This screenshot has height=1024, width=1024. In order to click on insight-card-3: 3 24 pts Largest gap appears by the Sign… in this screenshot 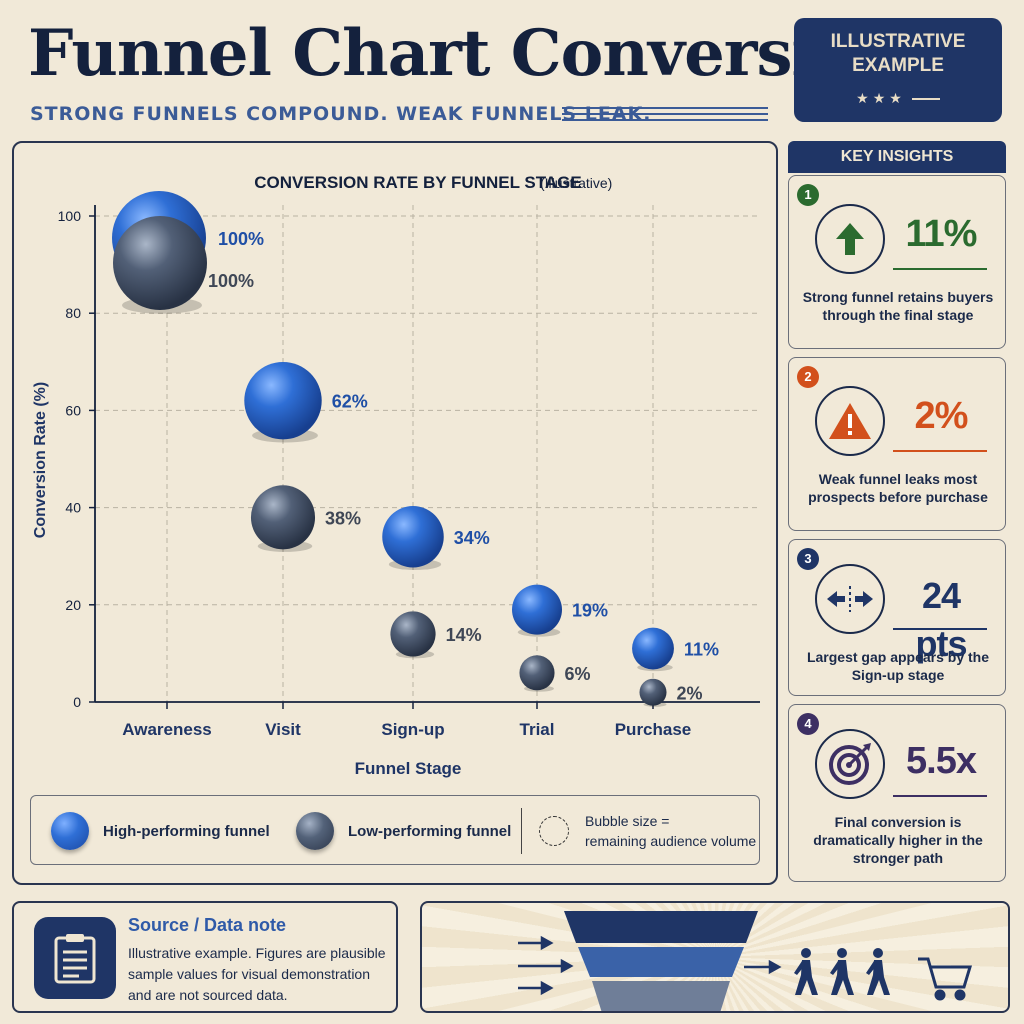, I will do `click(897, 617)`.